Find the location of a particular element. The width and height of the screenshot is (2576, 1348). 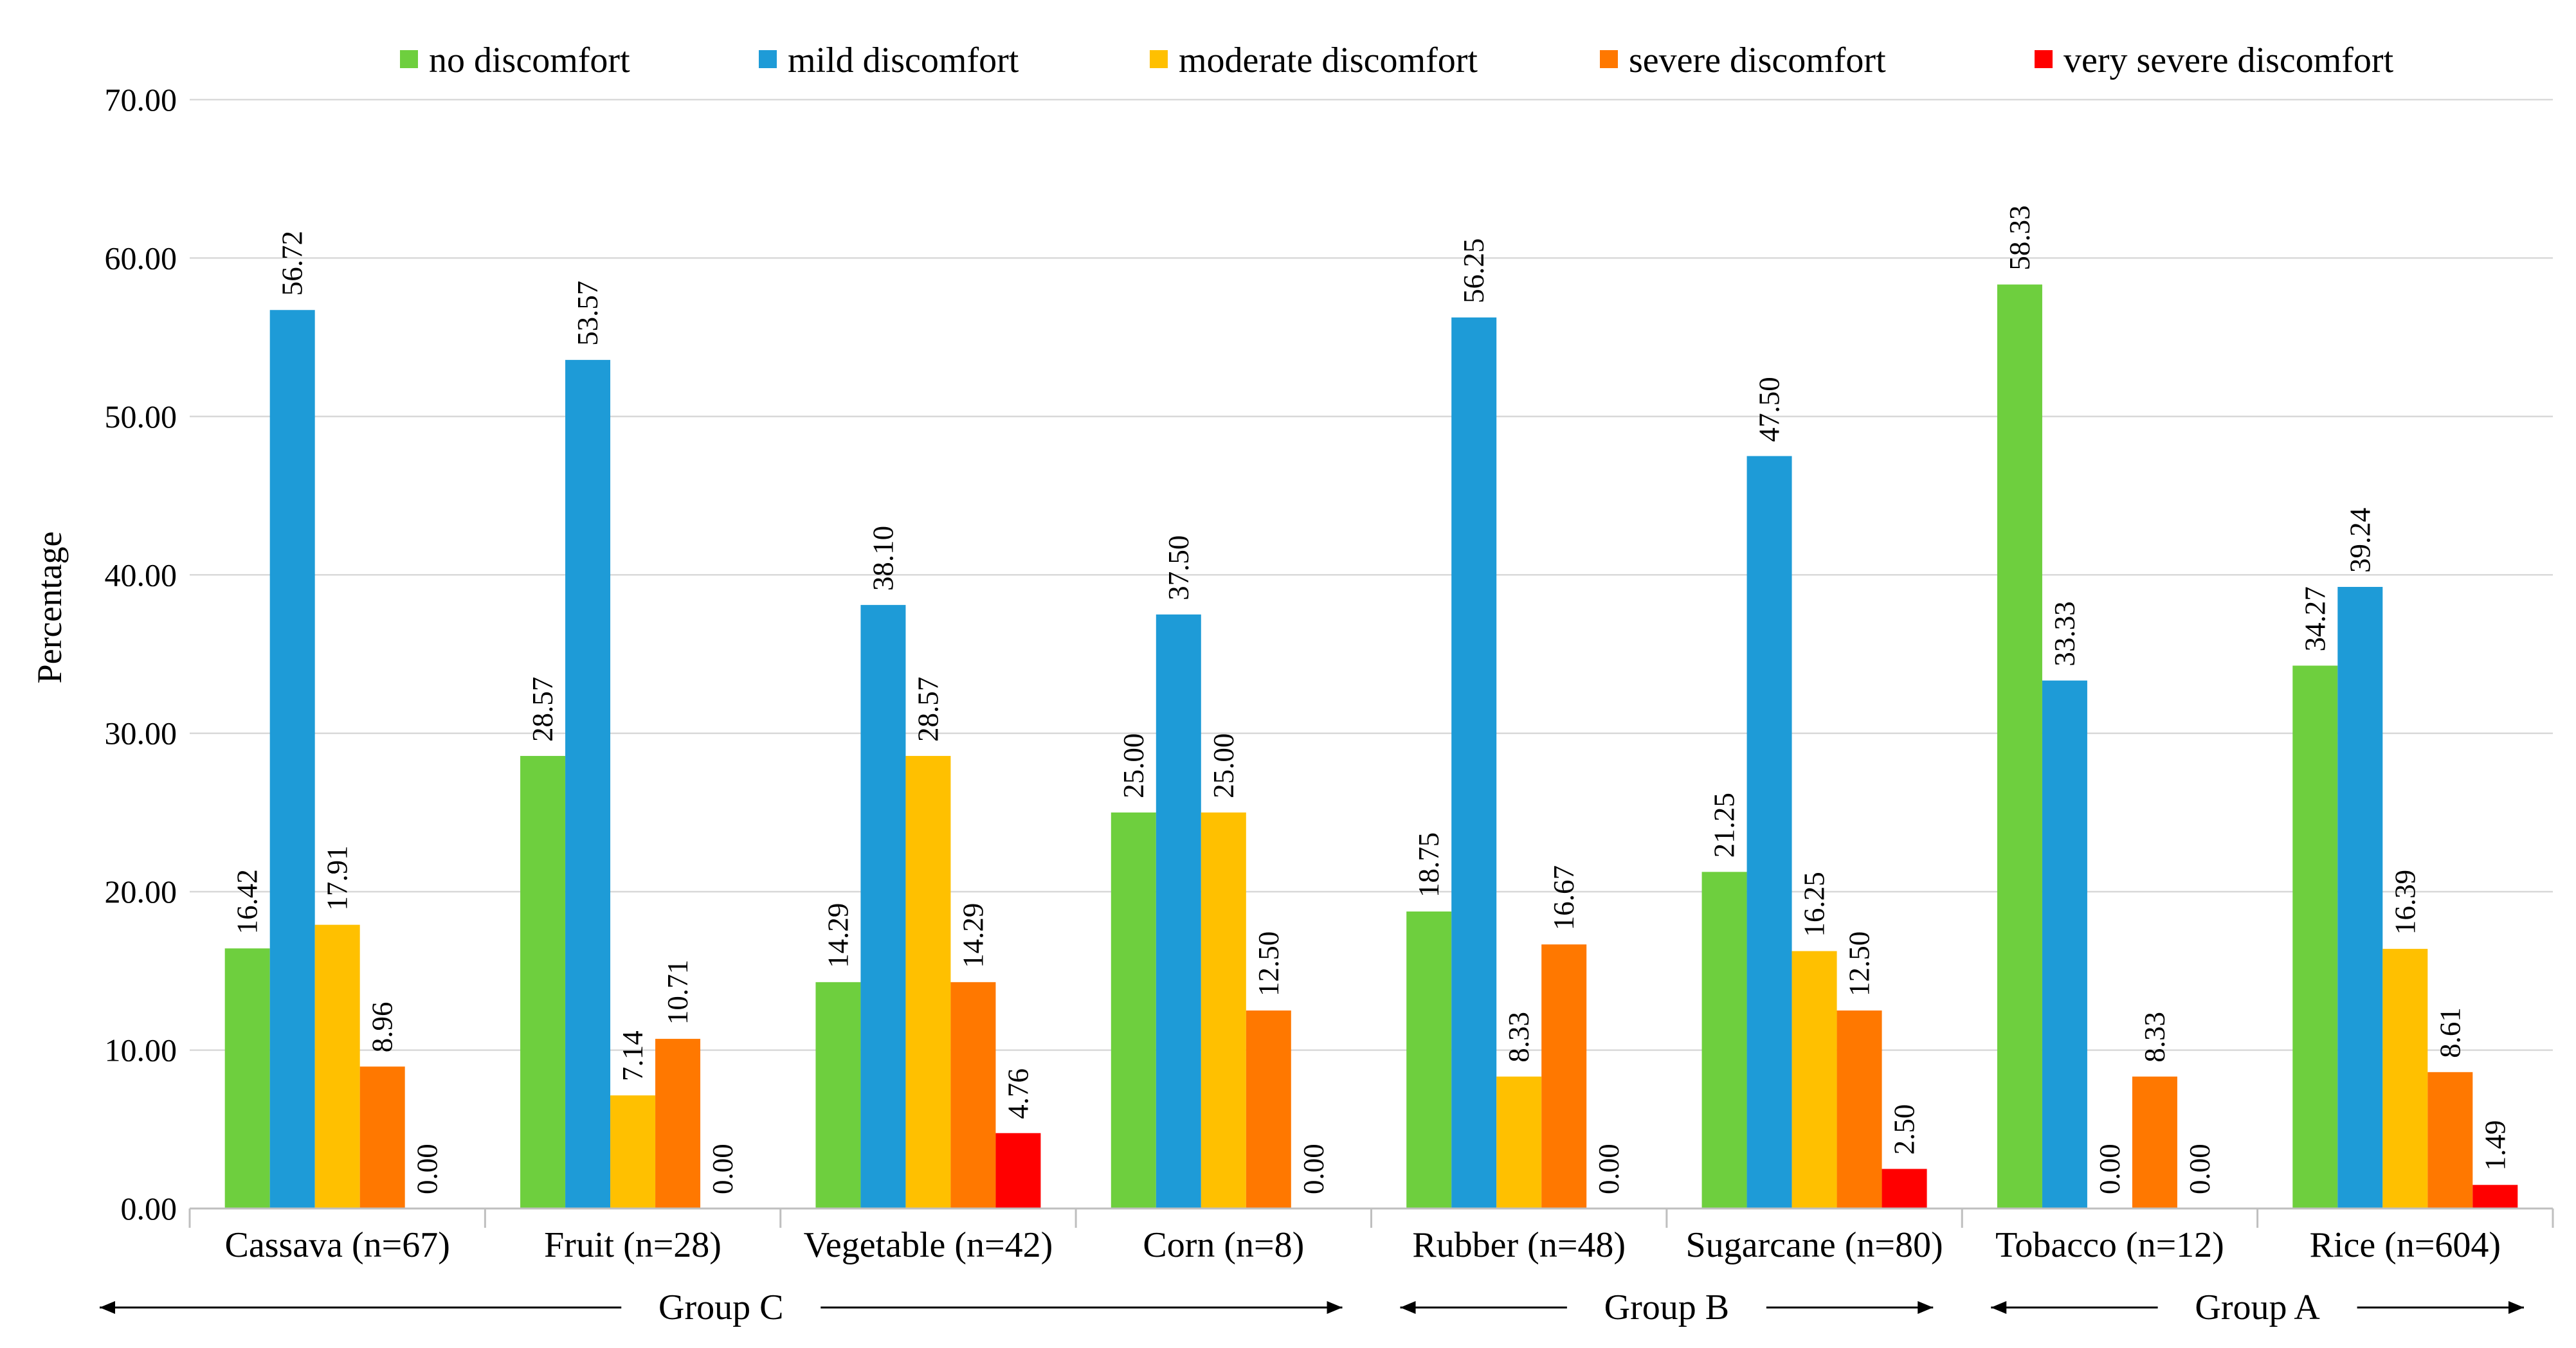

bar-data-label: 16.25 is located at coordinates (1815, 905).